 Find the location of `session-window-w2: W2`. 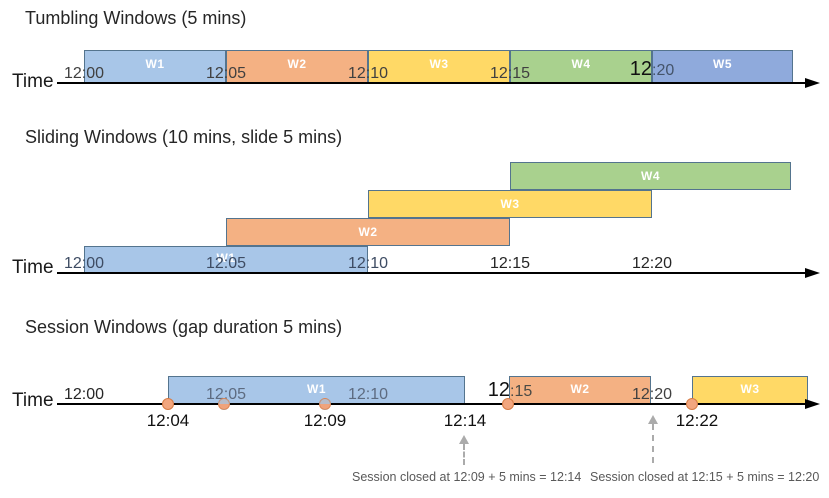

session-window-w2: W2 is located at coordinates (580, 390).